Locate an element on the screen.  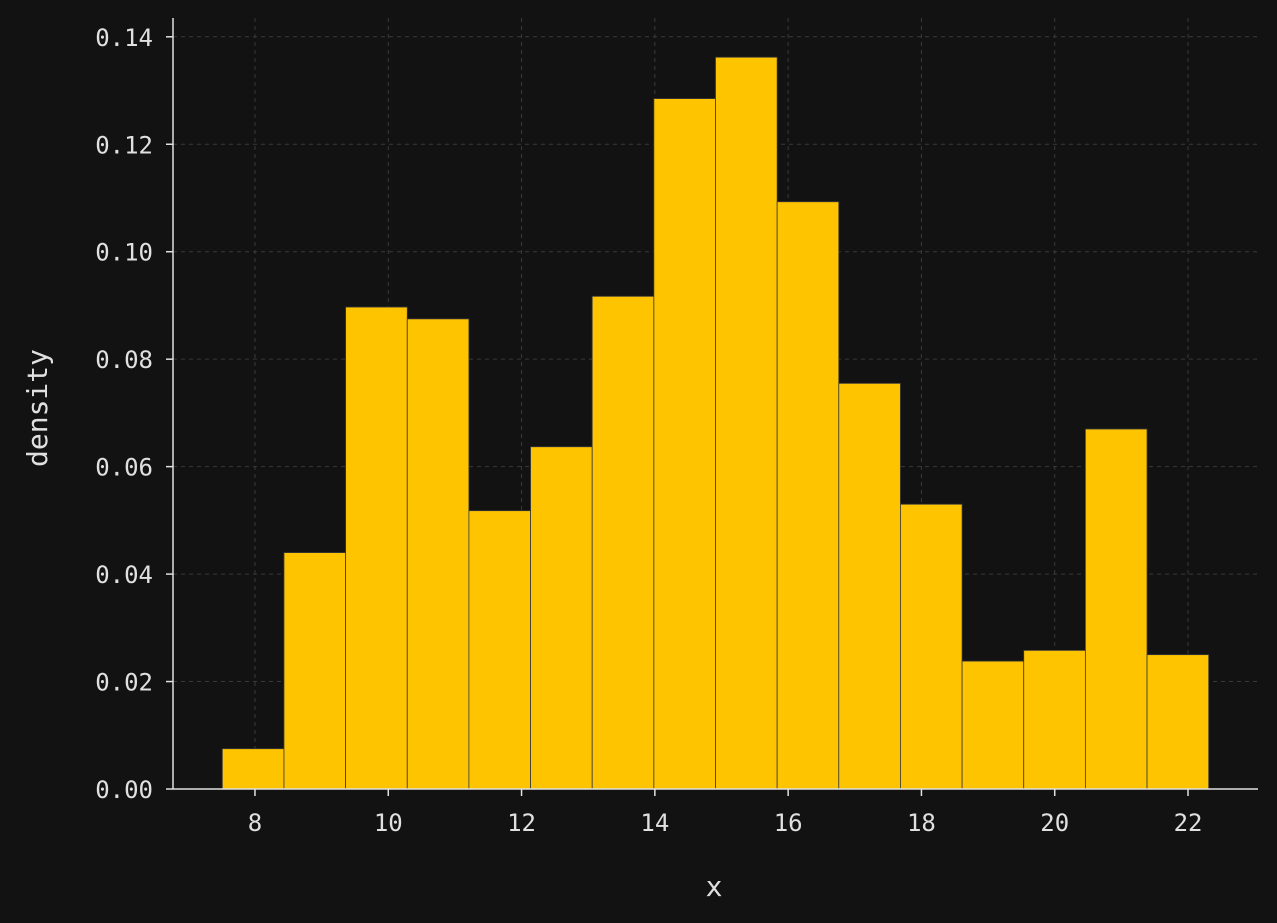
x-tick-label: 20 is located at coordinates (1054, 823).